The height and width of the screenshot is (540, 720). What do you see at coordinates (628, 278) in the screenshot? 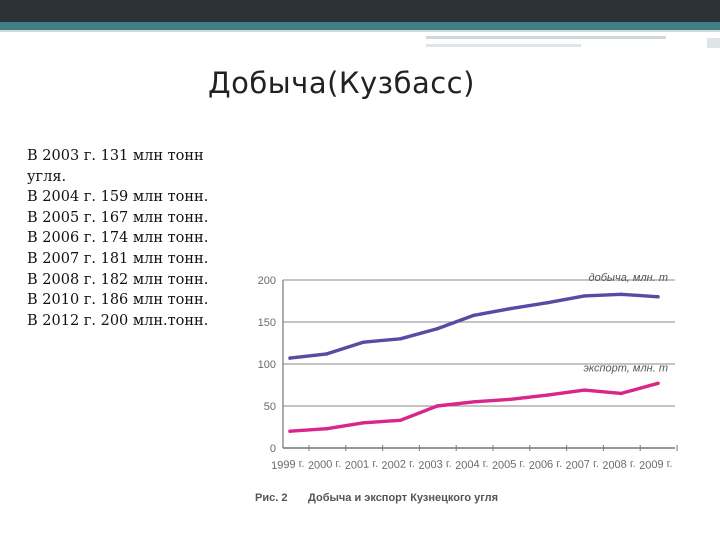
I see `series-label: добыча, млн. т` at bounding box center [628, 278].